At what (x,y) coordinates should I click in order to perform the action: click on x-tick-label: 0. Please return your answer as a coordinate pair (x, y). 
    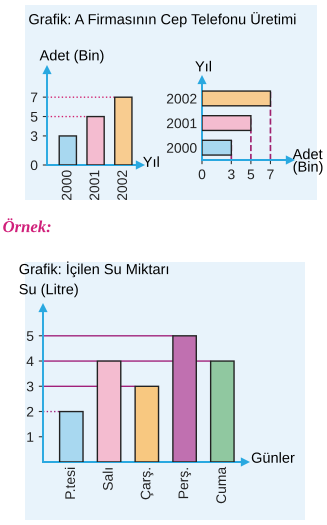
    Looking at the image, I should click on (202, 174).